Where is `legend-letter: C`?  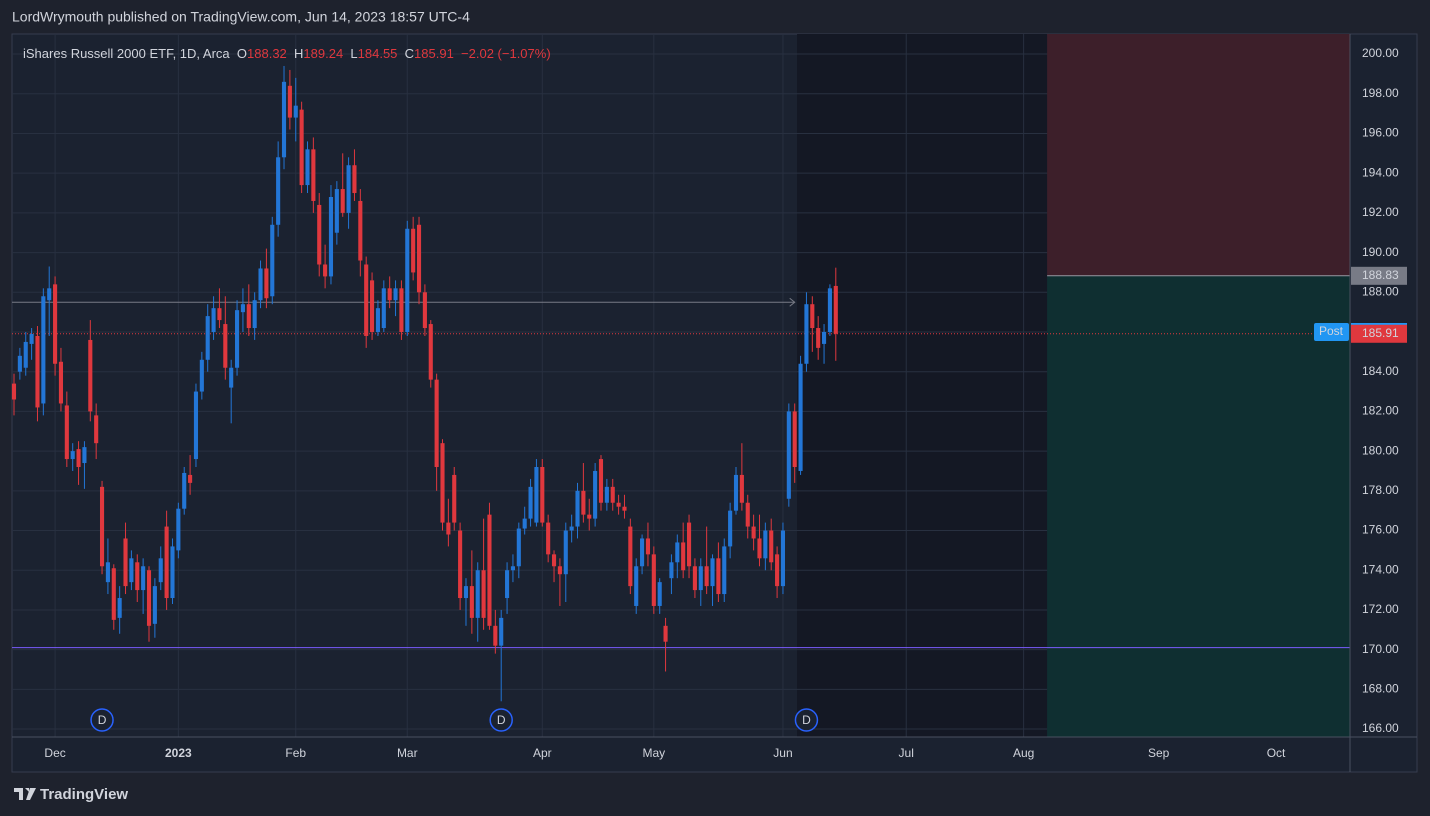
legend-letter: C is located at coordinates (409, 53).